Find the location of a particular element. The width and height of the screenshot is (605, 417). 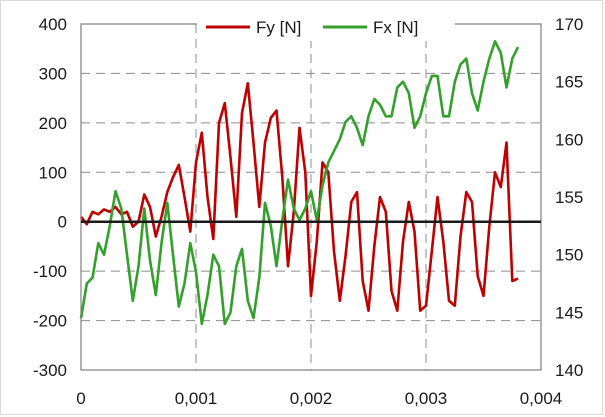

y2-tick-label: 165 is located at coordinates (569, 82).